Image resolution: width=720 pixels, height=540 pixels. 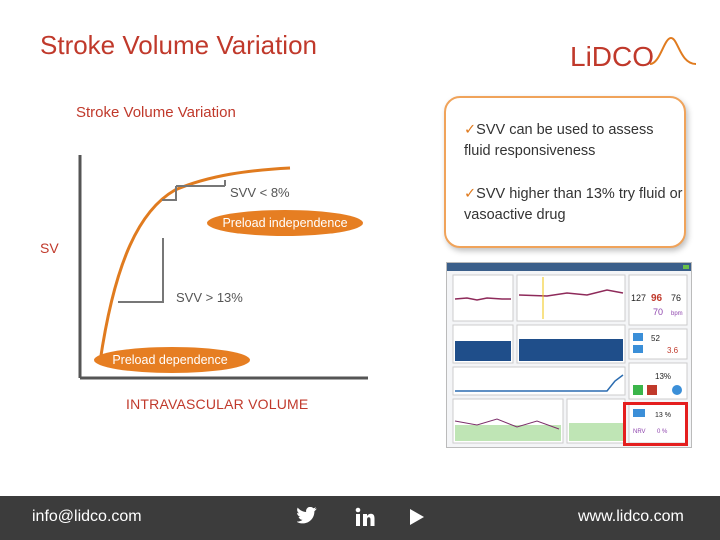 I want to click on upper-step-label: SVV < 8%, so click(x=260, y=192).